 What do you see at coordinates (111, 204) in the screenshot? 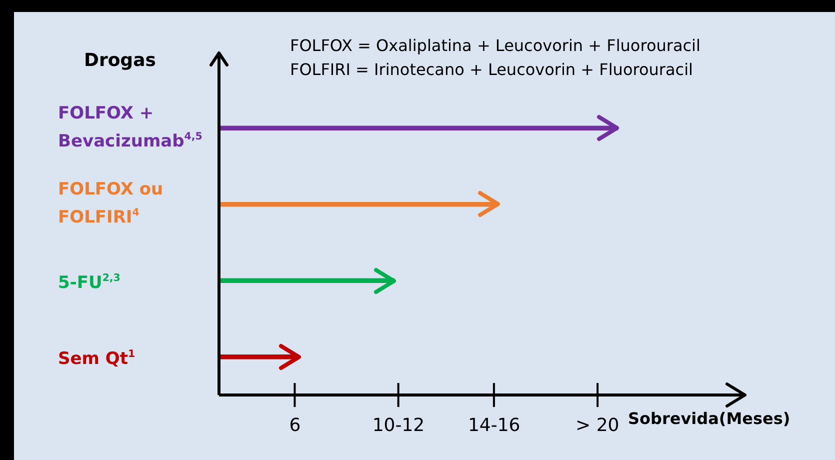
I see `y-tick-label: FOLFOX ou FOLFIRI$^{4}$` at bounding box center [111, 204].